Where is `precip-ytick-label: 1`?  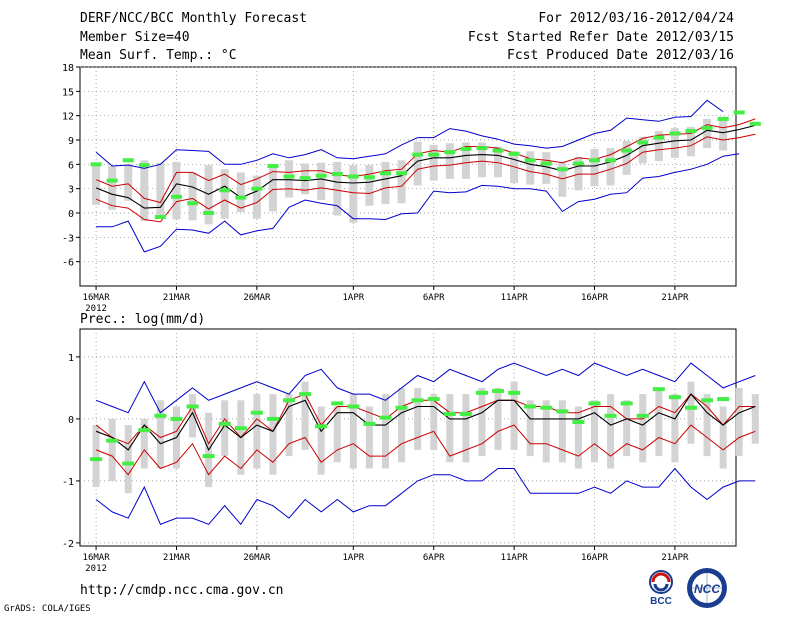
precip-ytick-label: 1 is located at coordinates (71, 358).